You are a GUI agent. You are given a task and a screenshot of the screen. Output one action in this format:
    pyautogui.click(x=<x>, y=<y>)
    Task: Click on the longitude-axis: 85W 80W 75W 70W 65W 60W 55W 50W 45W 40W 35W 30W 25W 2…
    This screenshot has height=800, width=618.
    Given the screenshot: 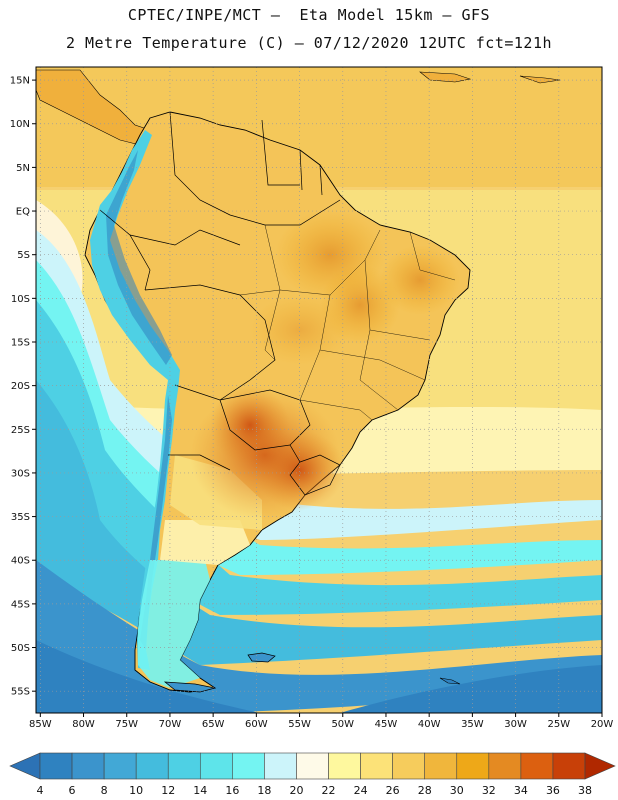 What is the action you would take?
    pyautogui.click(x=321, y=721)
    